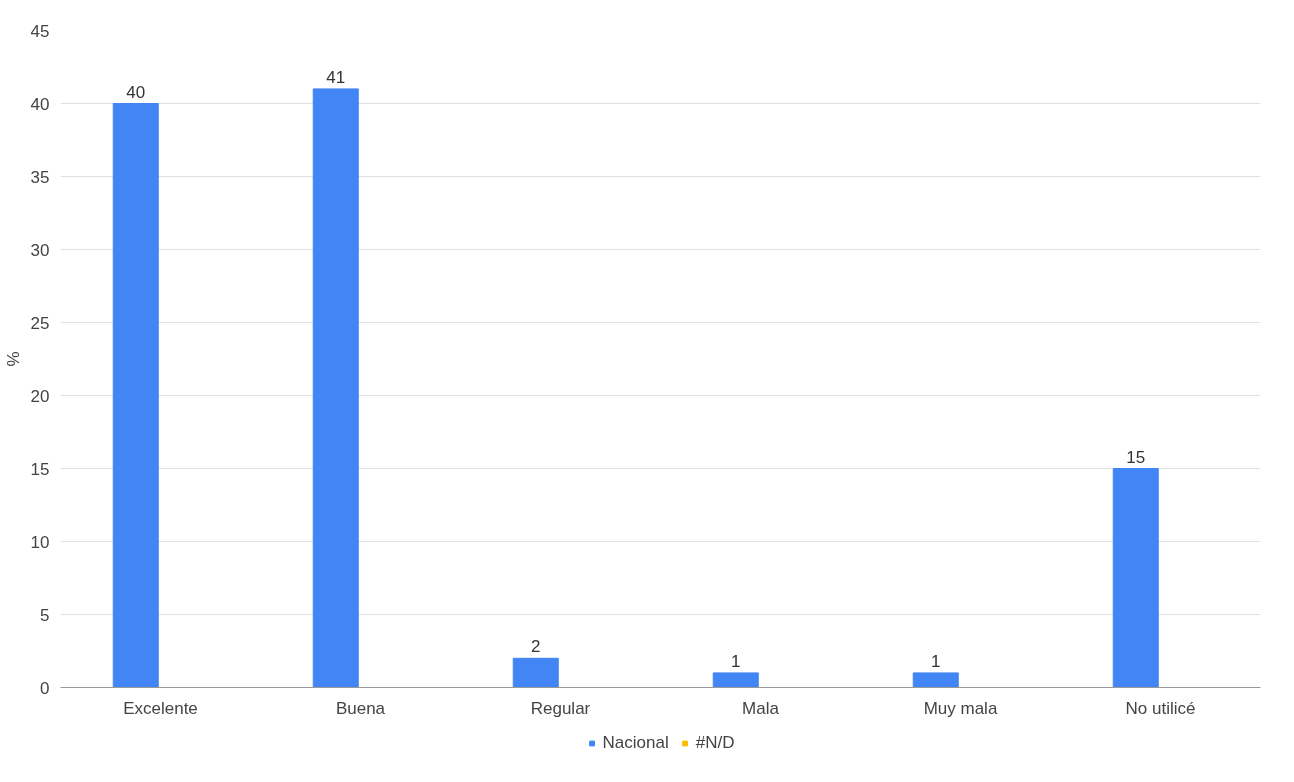  I want to click on y-tick-label: 15, so click(40, 469).